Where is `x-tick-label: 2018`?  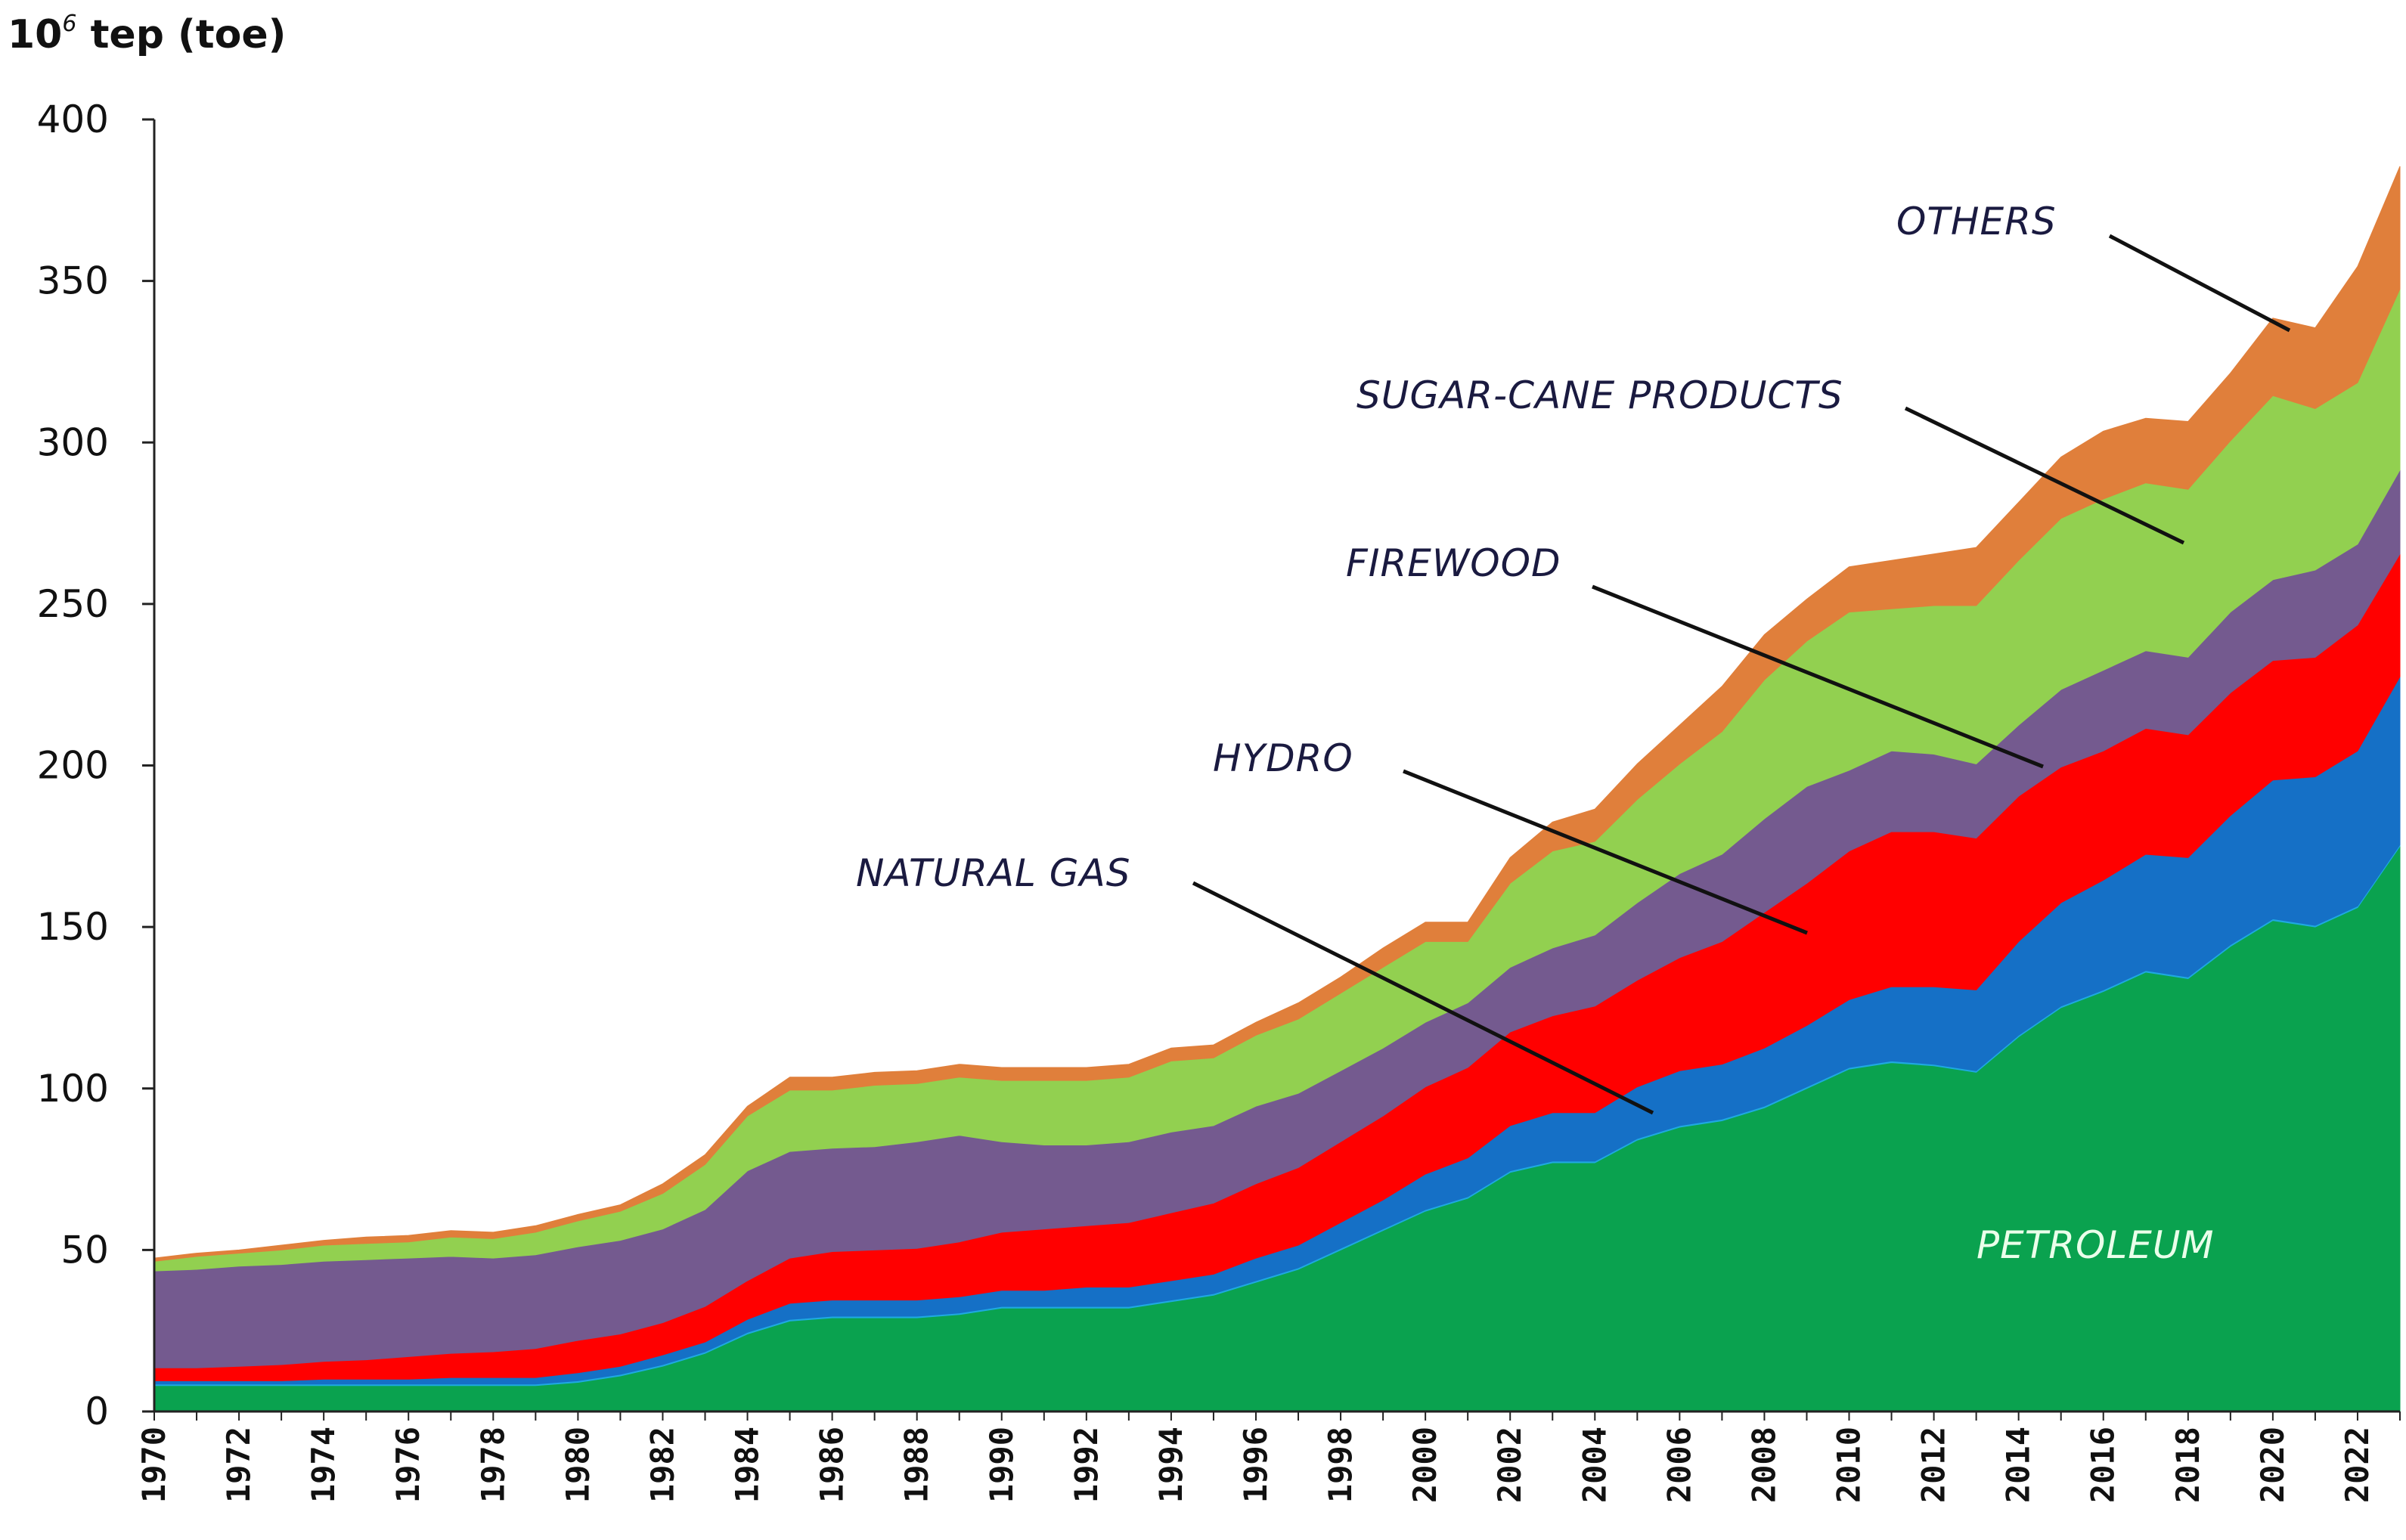
x-tick-label: 2018 is located at coordinates (2187, 1465).